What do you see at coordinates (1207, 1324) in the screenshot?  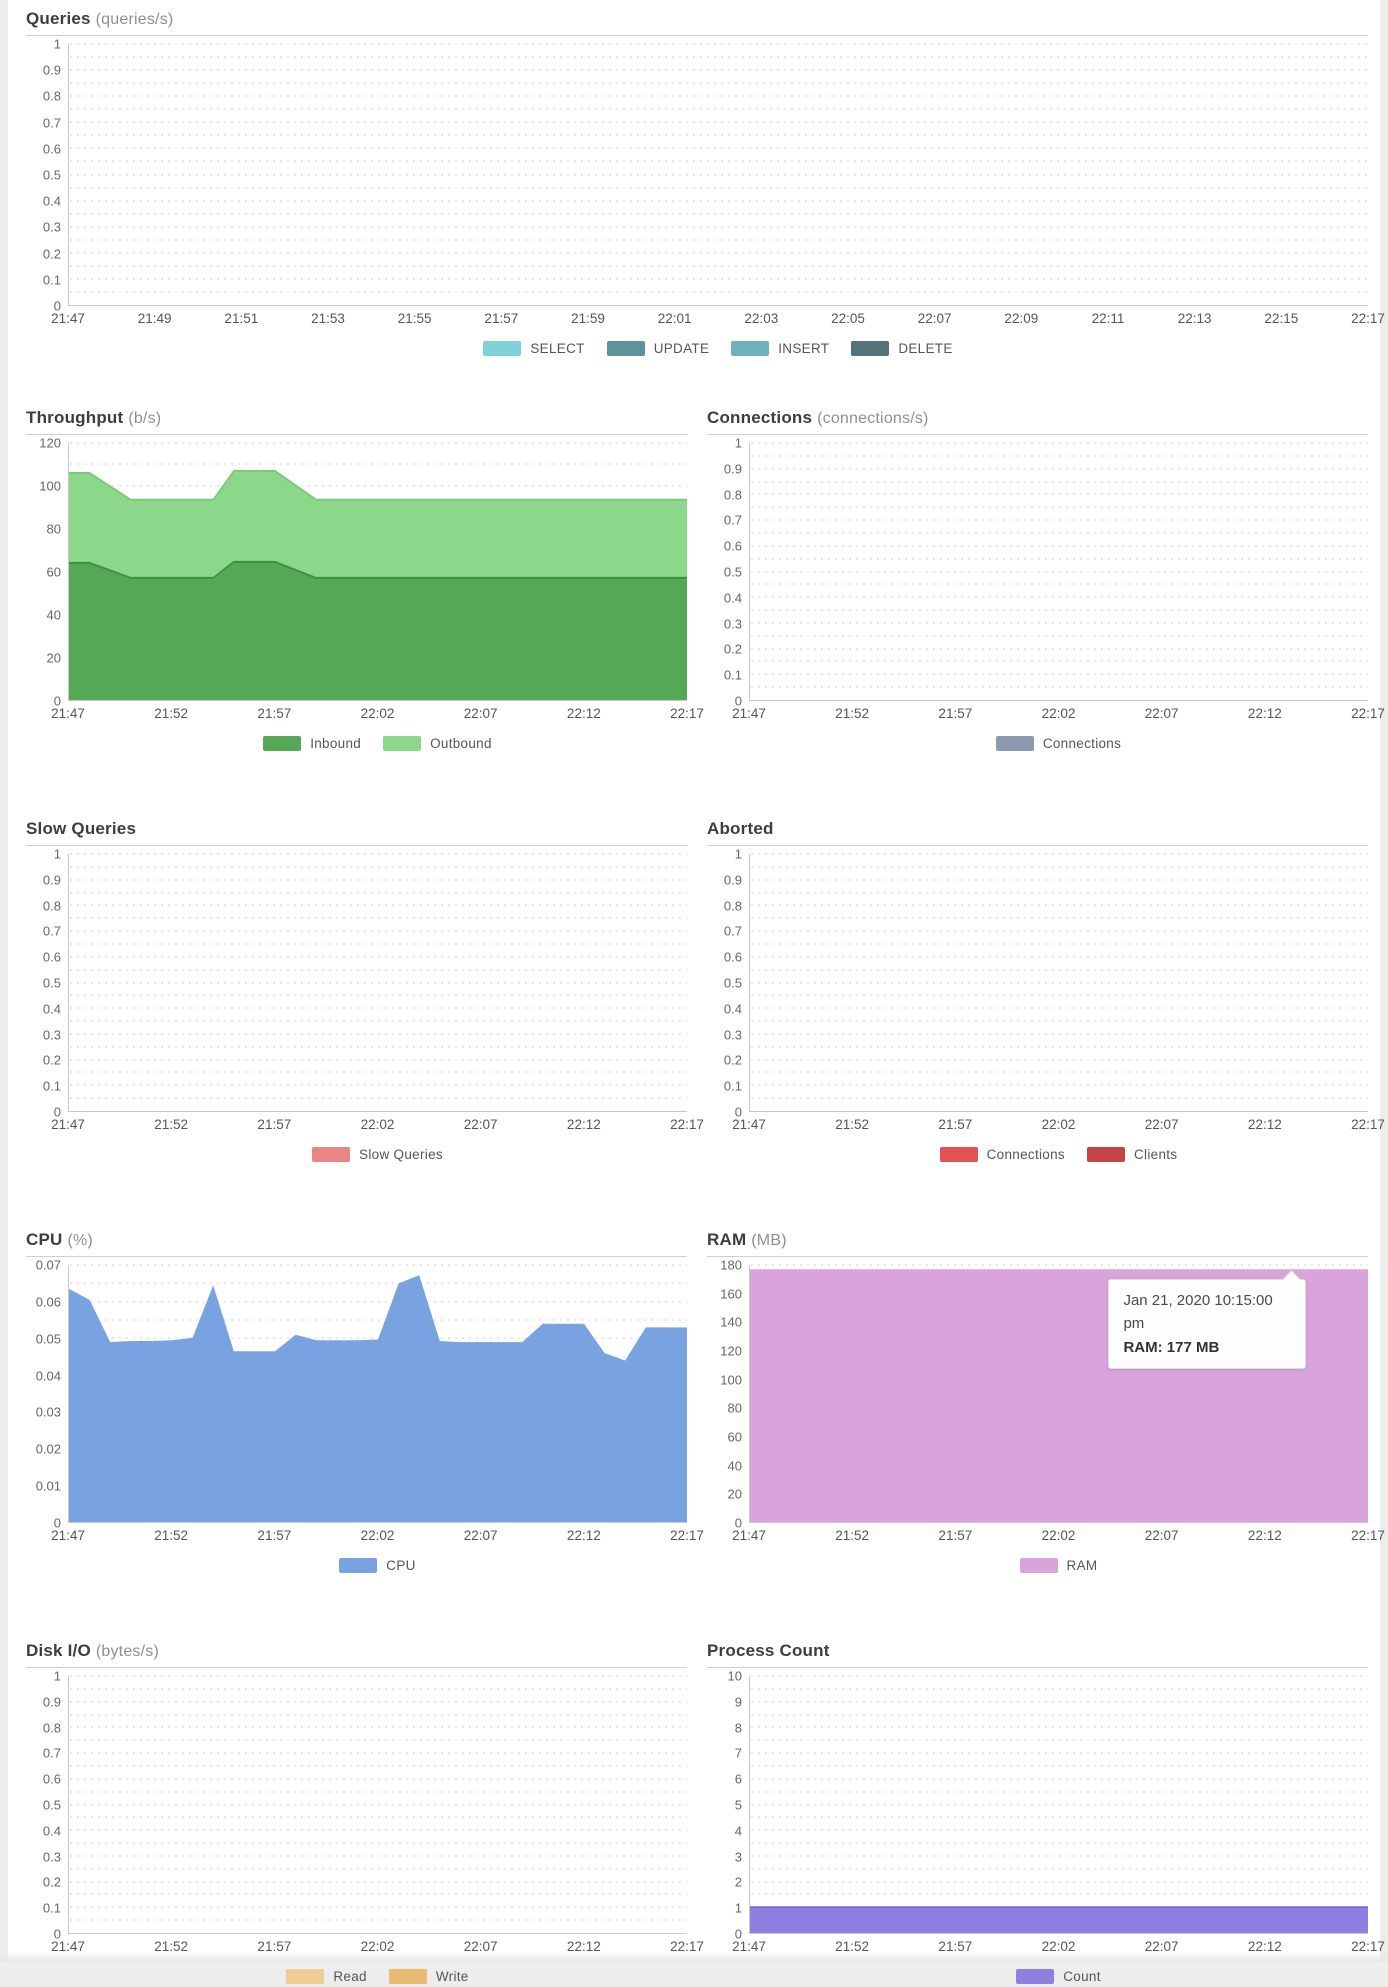 I see `chart-tooltip: Jan 21, 2020 10:15:00 pm RAM: 177 MB` at bounding box center [1207, 1324].